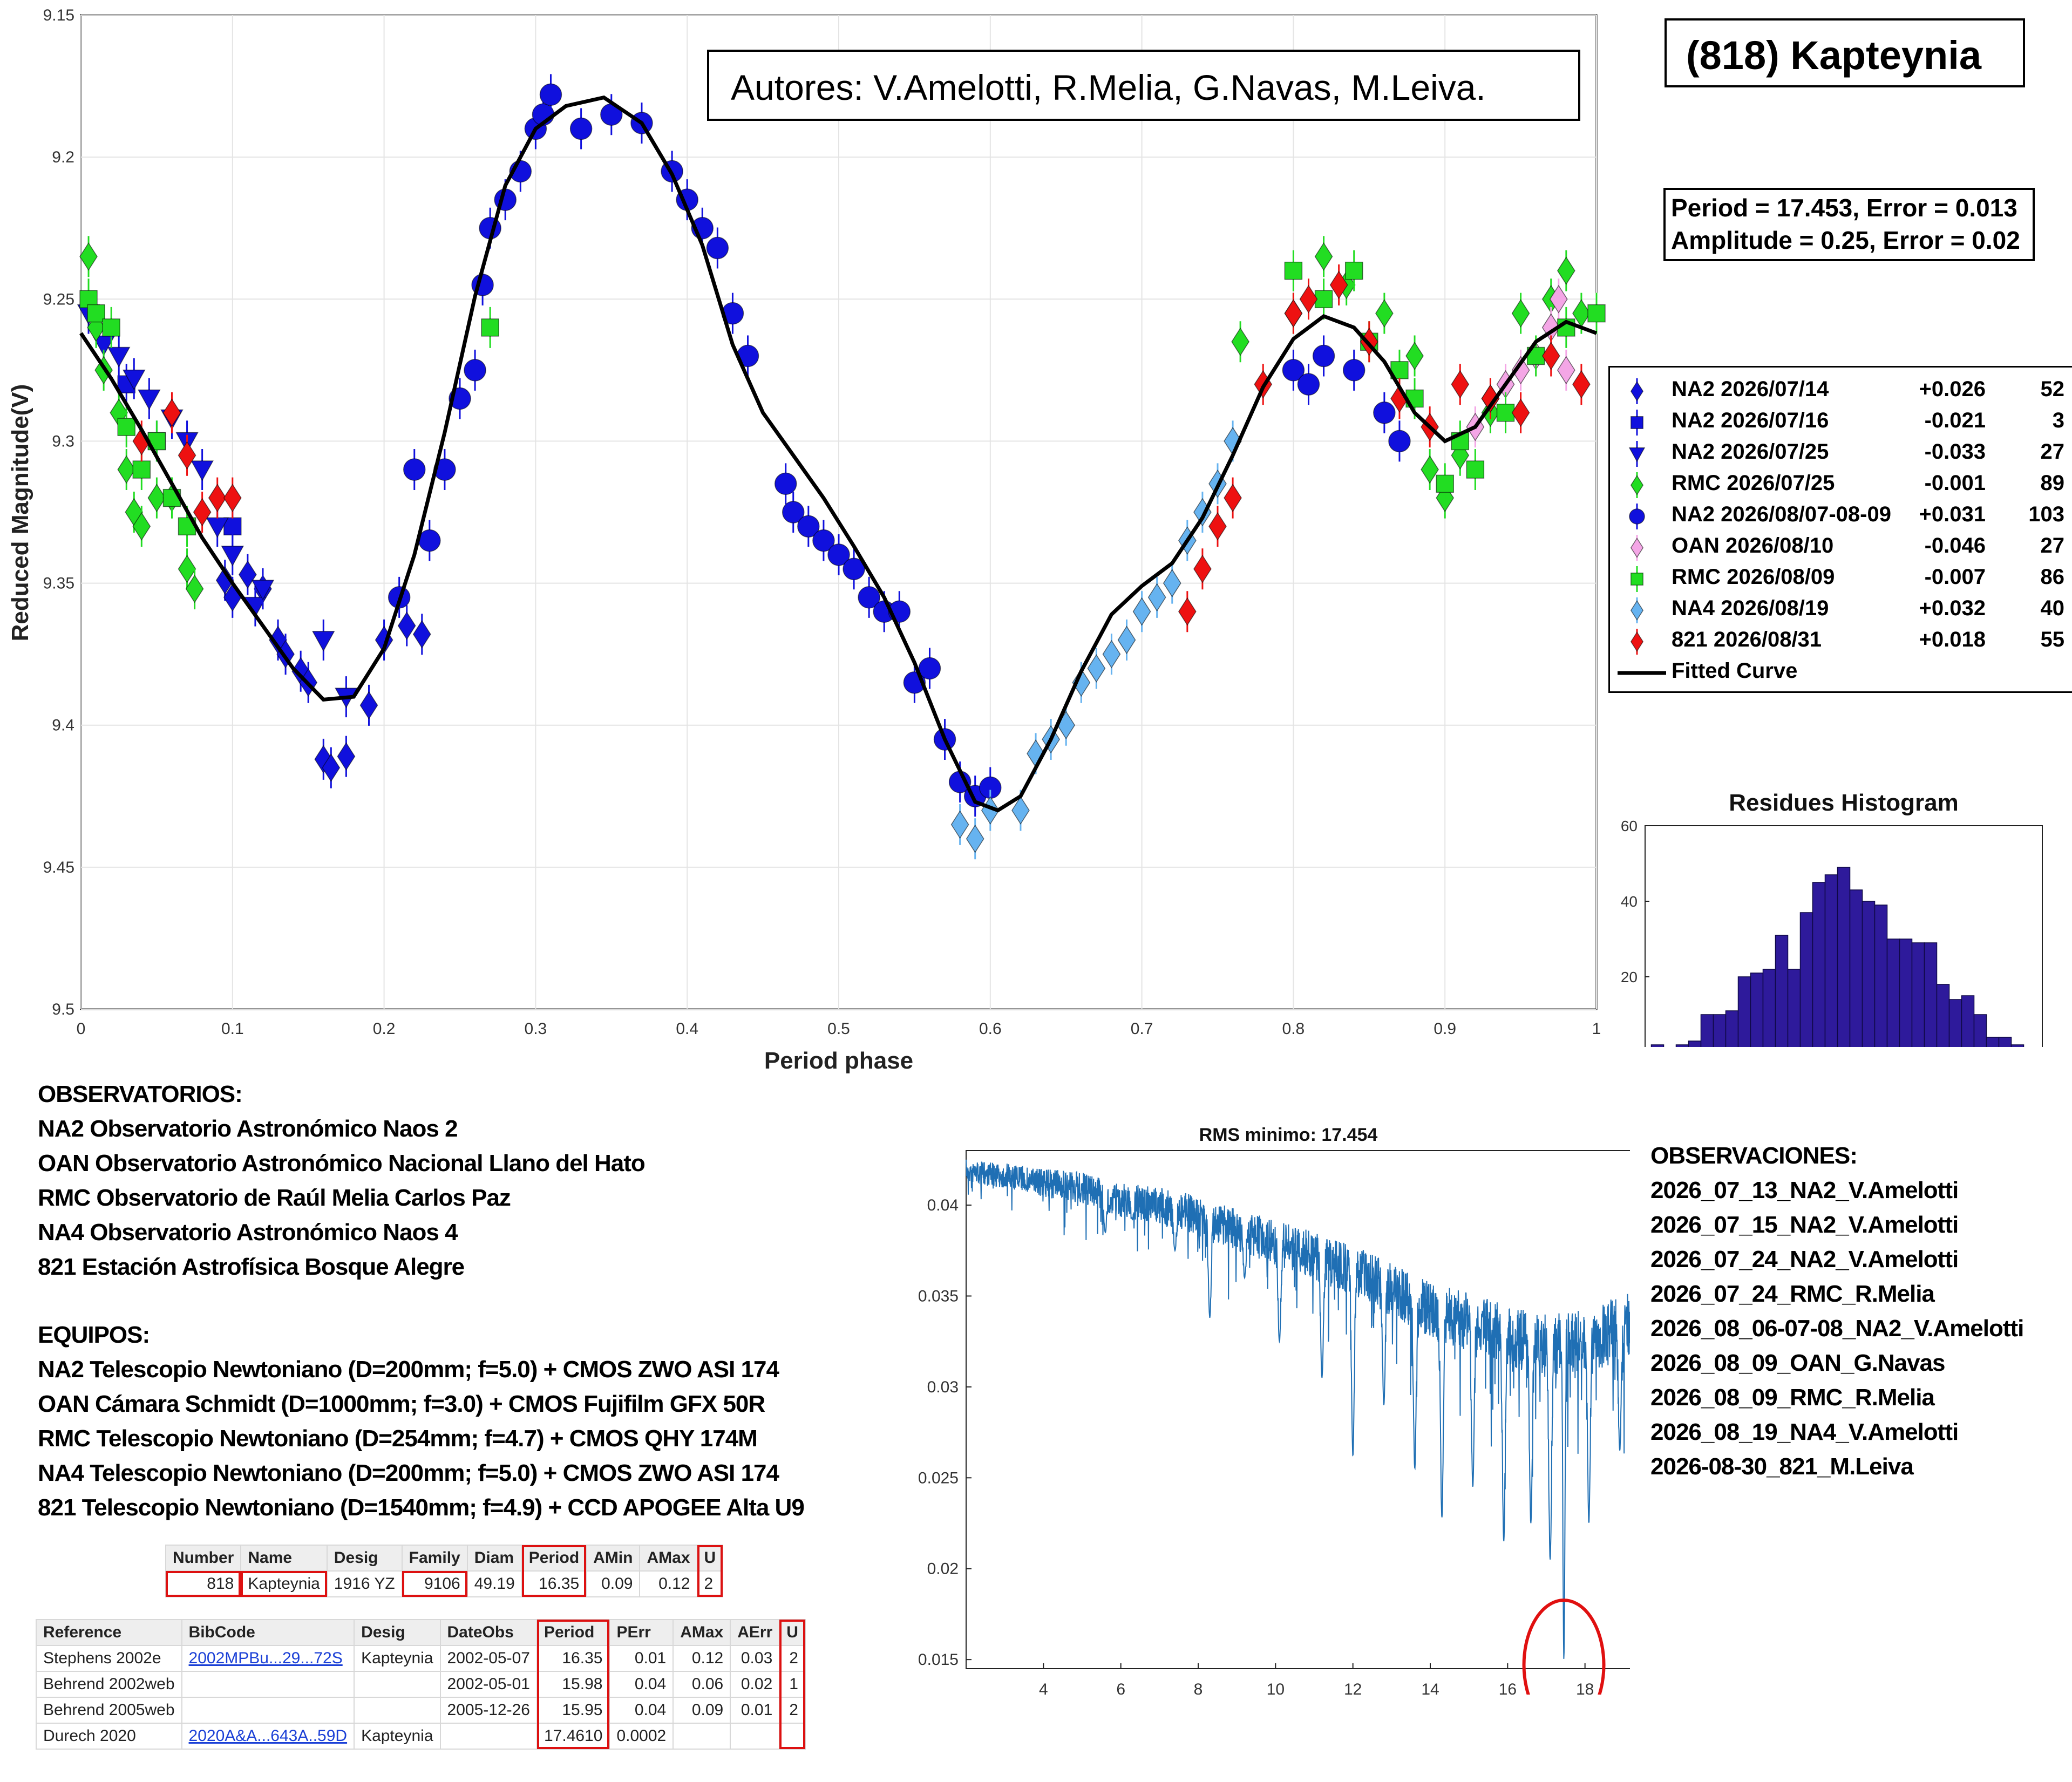 This screenshot has width=2072, height=1782. Describe the element at coordinates (1629, 826) in the screenshot. I see `histogram-y-tick-label: 60` at that location.